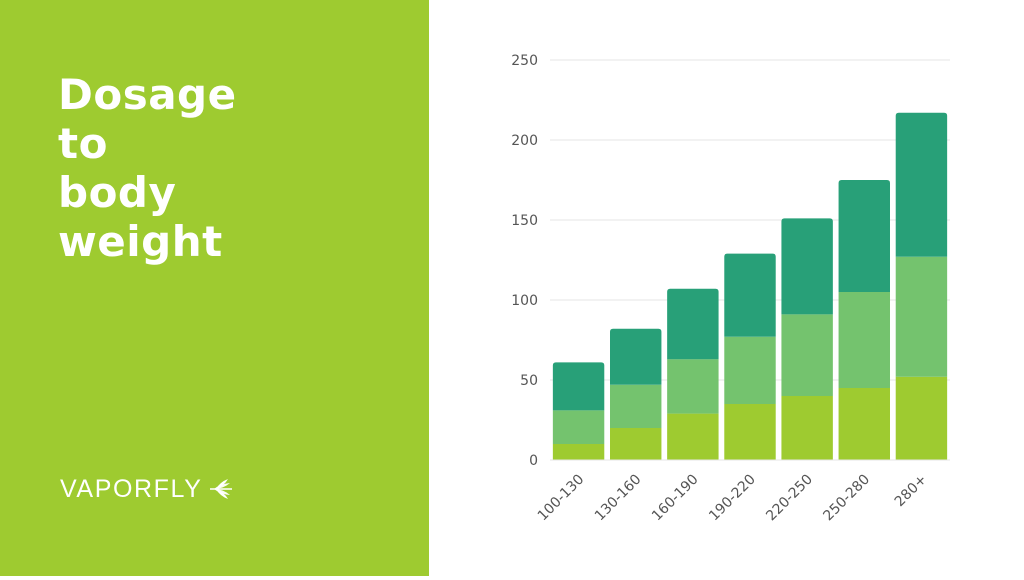  I want to click on x-tick-label: 280+, so click(911, 491).